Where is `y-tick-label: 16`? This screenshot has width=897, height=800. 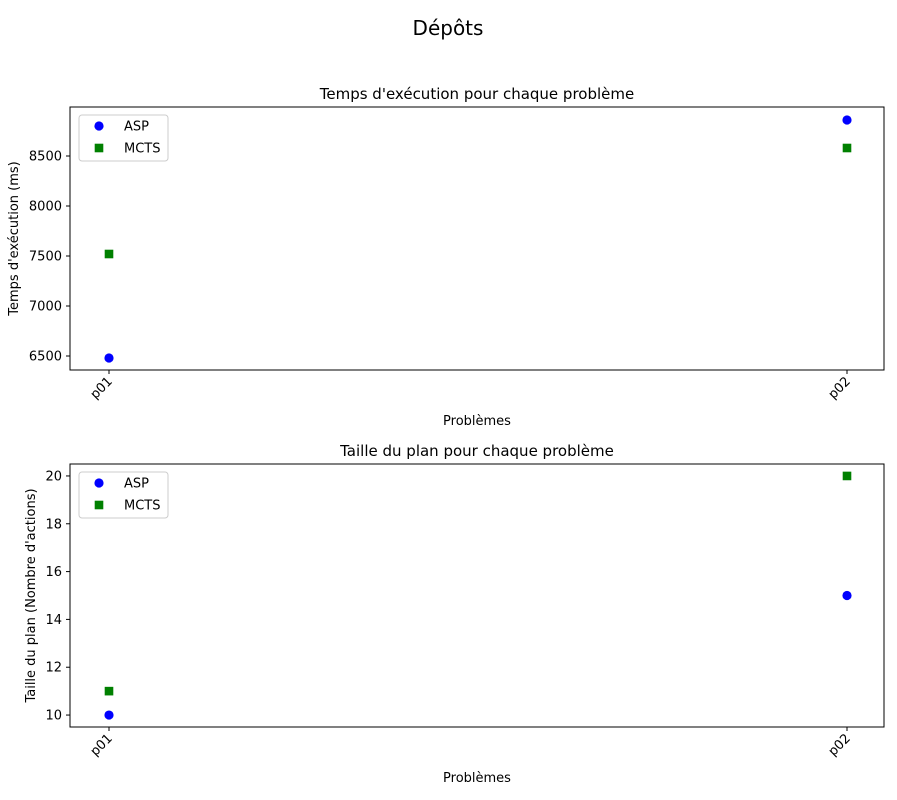
y-tick-label: 16 is located at coordinates (53, 572).